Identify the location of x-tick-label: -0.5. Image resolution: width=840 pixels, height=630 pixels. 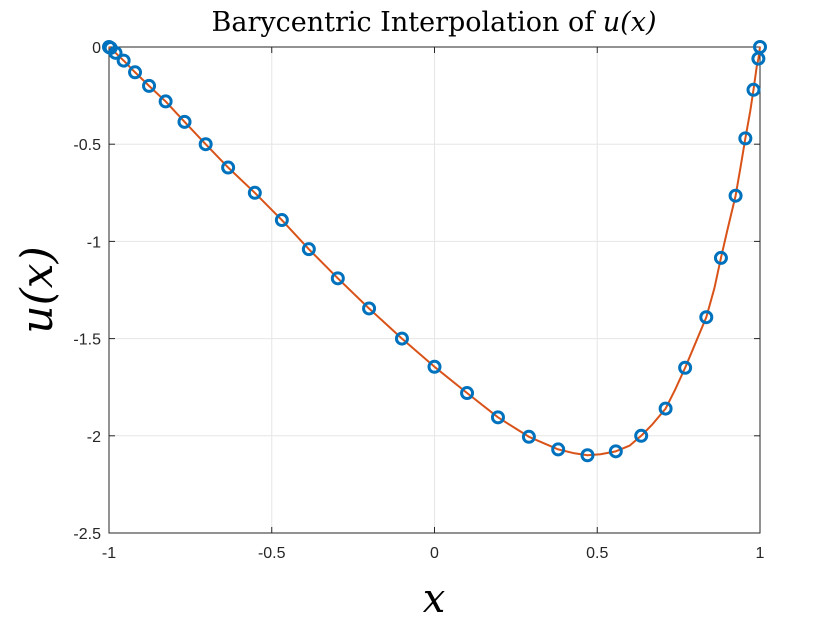
(272, 553).